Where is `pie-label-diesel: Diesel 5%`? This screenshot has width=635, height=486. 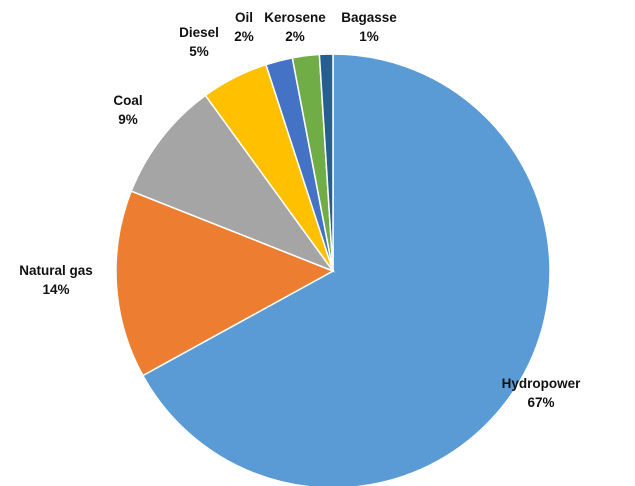
pie-label-diesel: Diesel 5% is located at coordinates (199, 42).